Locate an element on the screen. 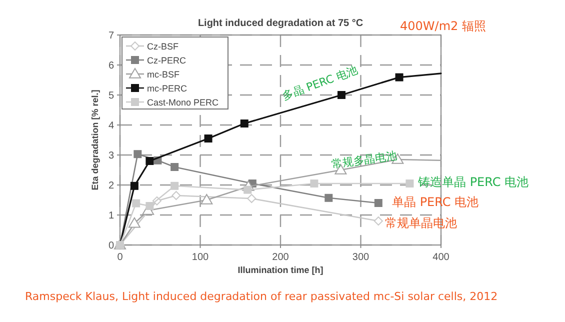 This screenshot has width=565, height=322. annotation: 常规单晶电池 is located at coordinates (421, 223).